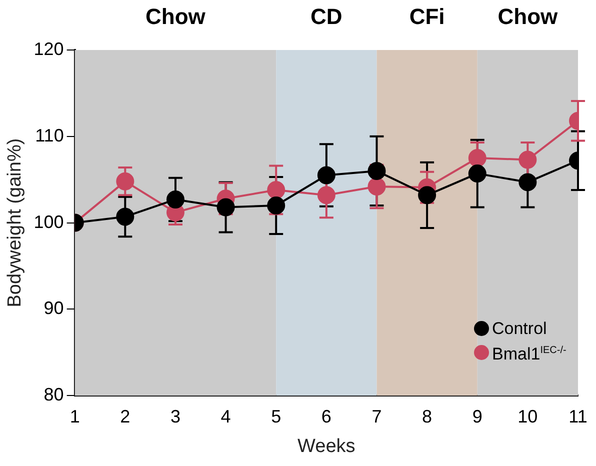  What do you see at coordinates (326, 416) in the screenshot?
I see `x-tick-label: 6` at bounding box center [326, 416].